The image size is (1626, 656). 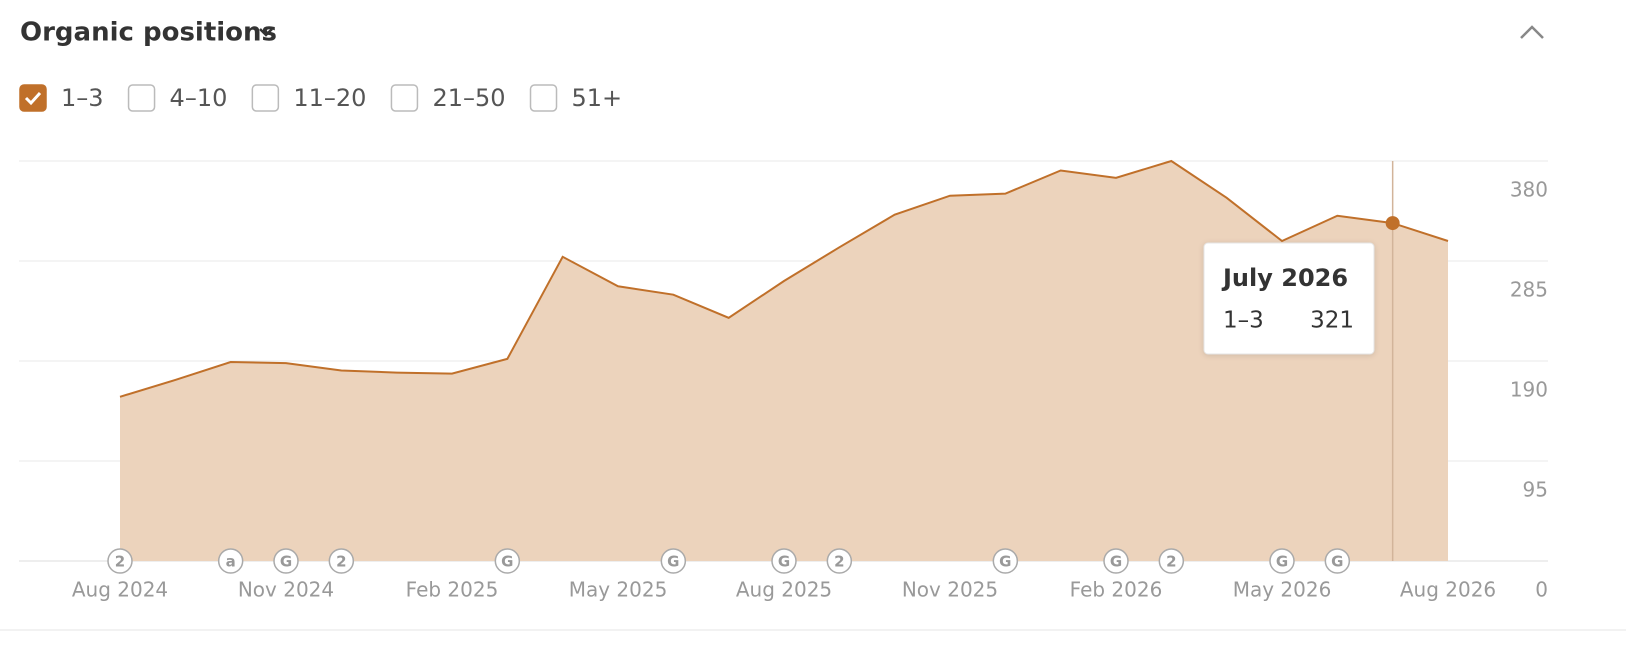 What do you see at coordinates (1116, 590) in the screenshot?
I see `x-tick-label: Feb 2026` at bounding box center [1116, 590].